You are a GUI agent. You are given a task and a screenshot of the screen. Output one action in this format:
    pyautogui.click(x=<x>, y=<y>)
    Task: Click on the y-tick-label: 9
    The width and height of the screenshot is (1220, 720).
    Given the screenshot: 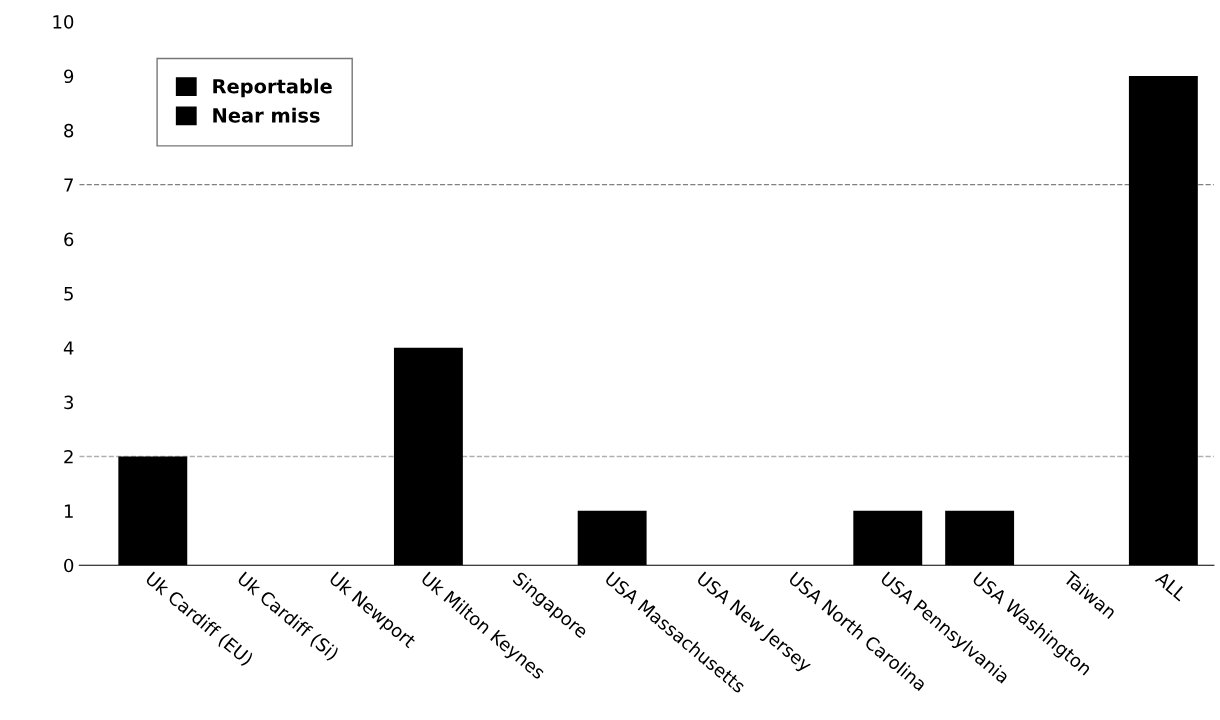 What is the action you would take?
    pyautogui.click(x=69, y=76)
    